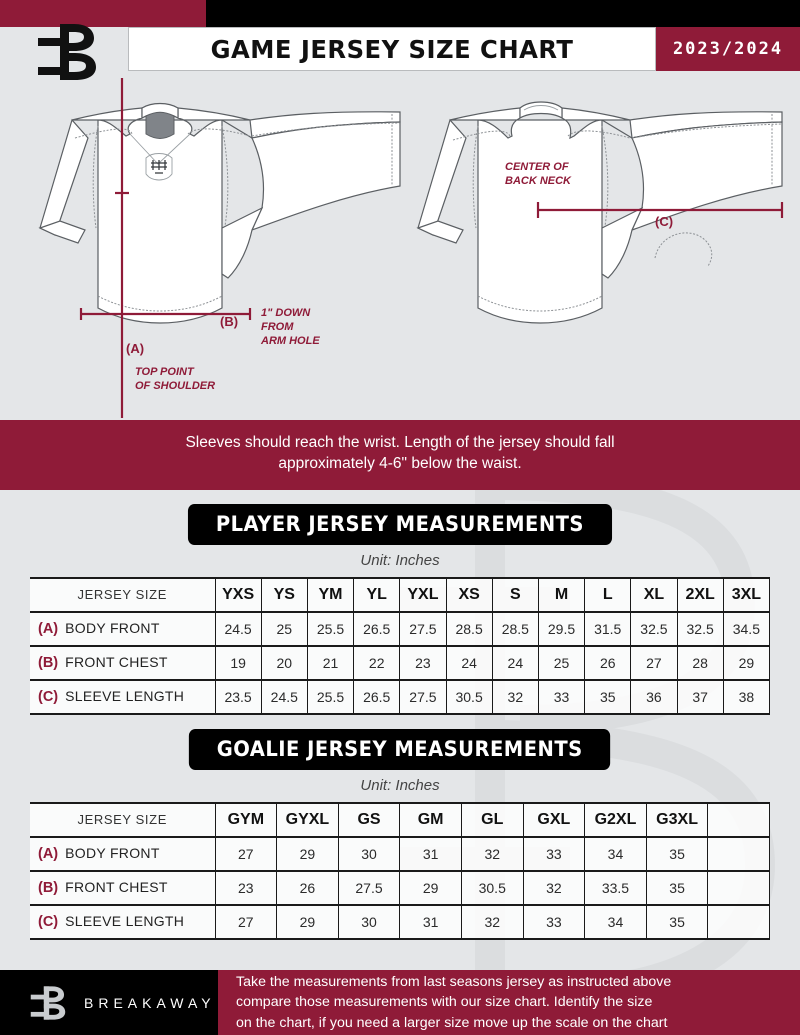 The image size is (800, 1035). I want to click on measurement-value: 31, so click(430, 853).